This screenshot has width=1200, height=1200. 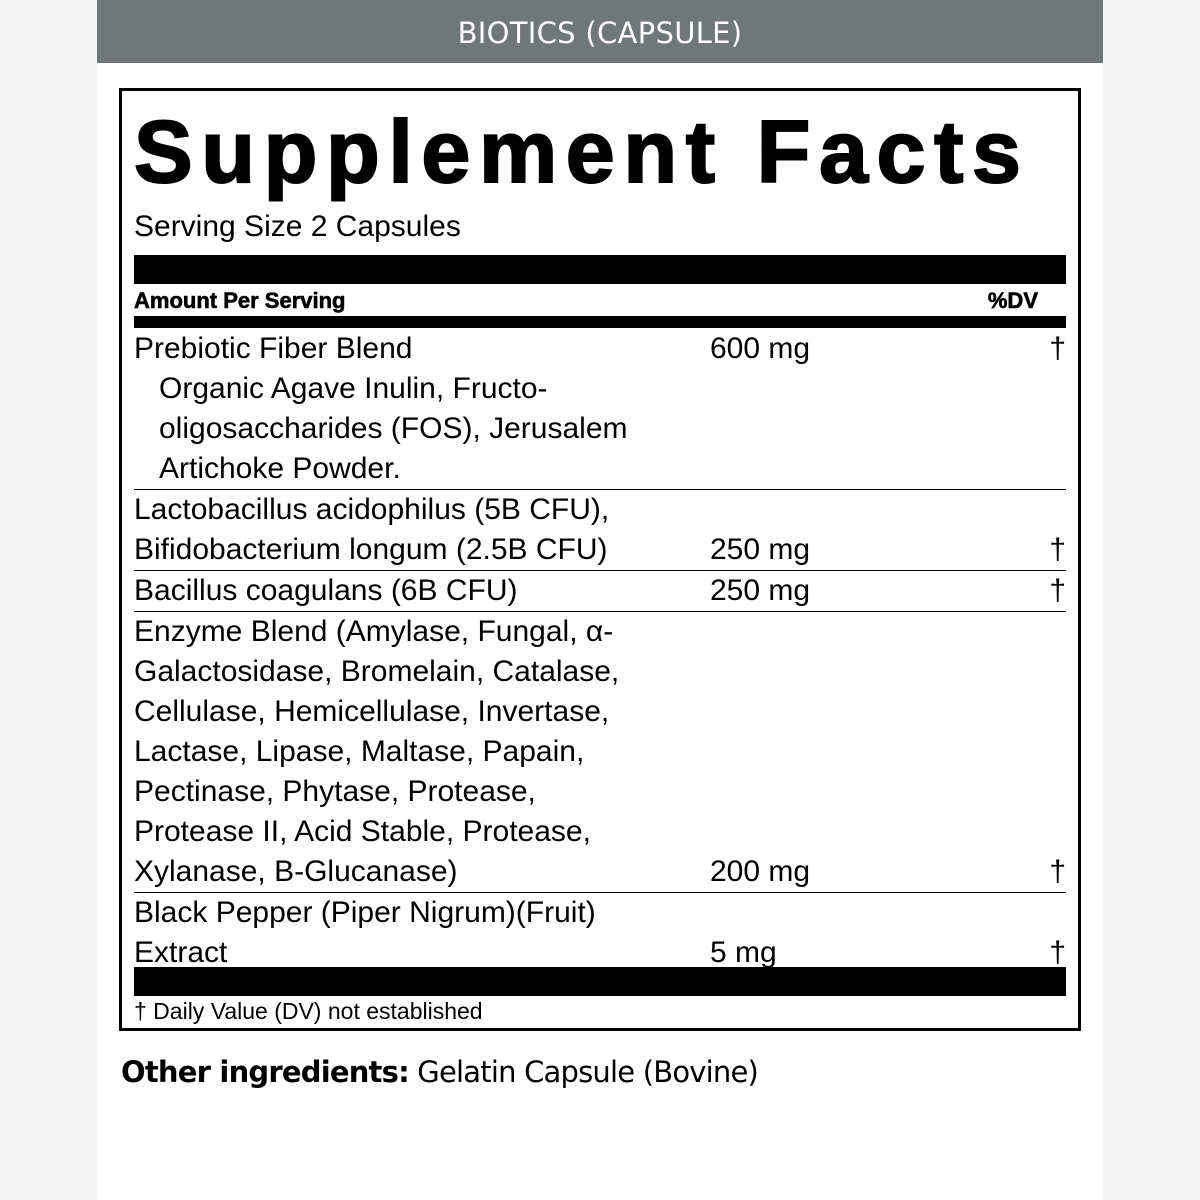 What do you see at coordinates (372, 509) in the screenshot?
I see `ingredient-name-line: Lactobacillus acidophilus (5B CFU),` at bounding box center [372, 509].